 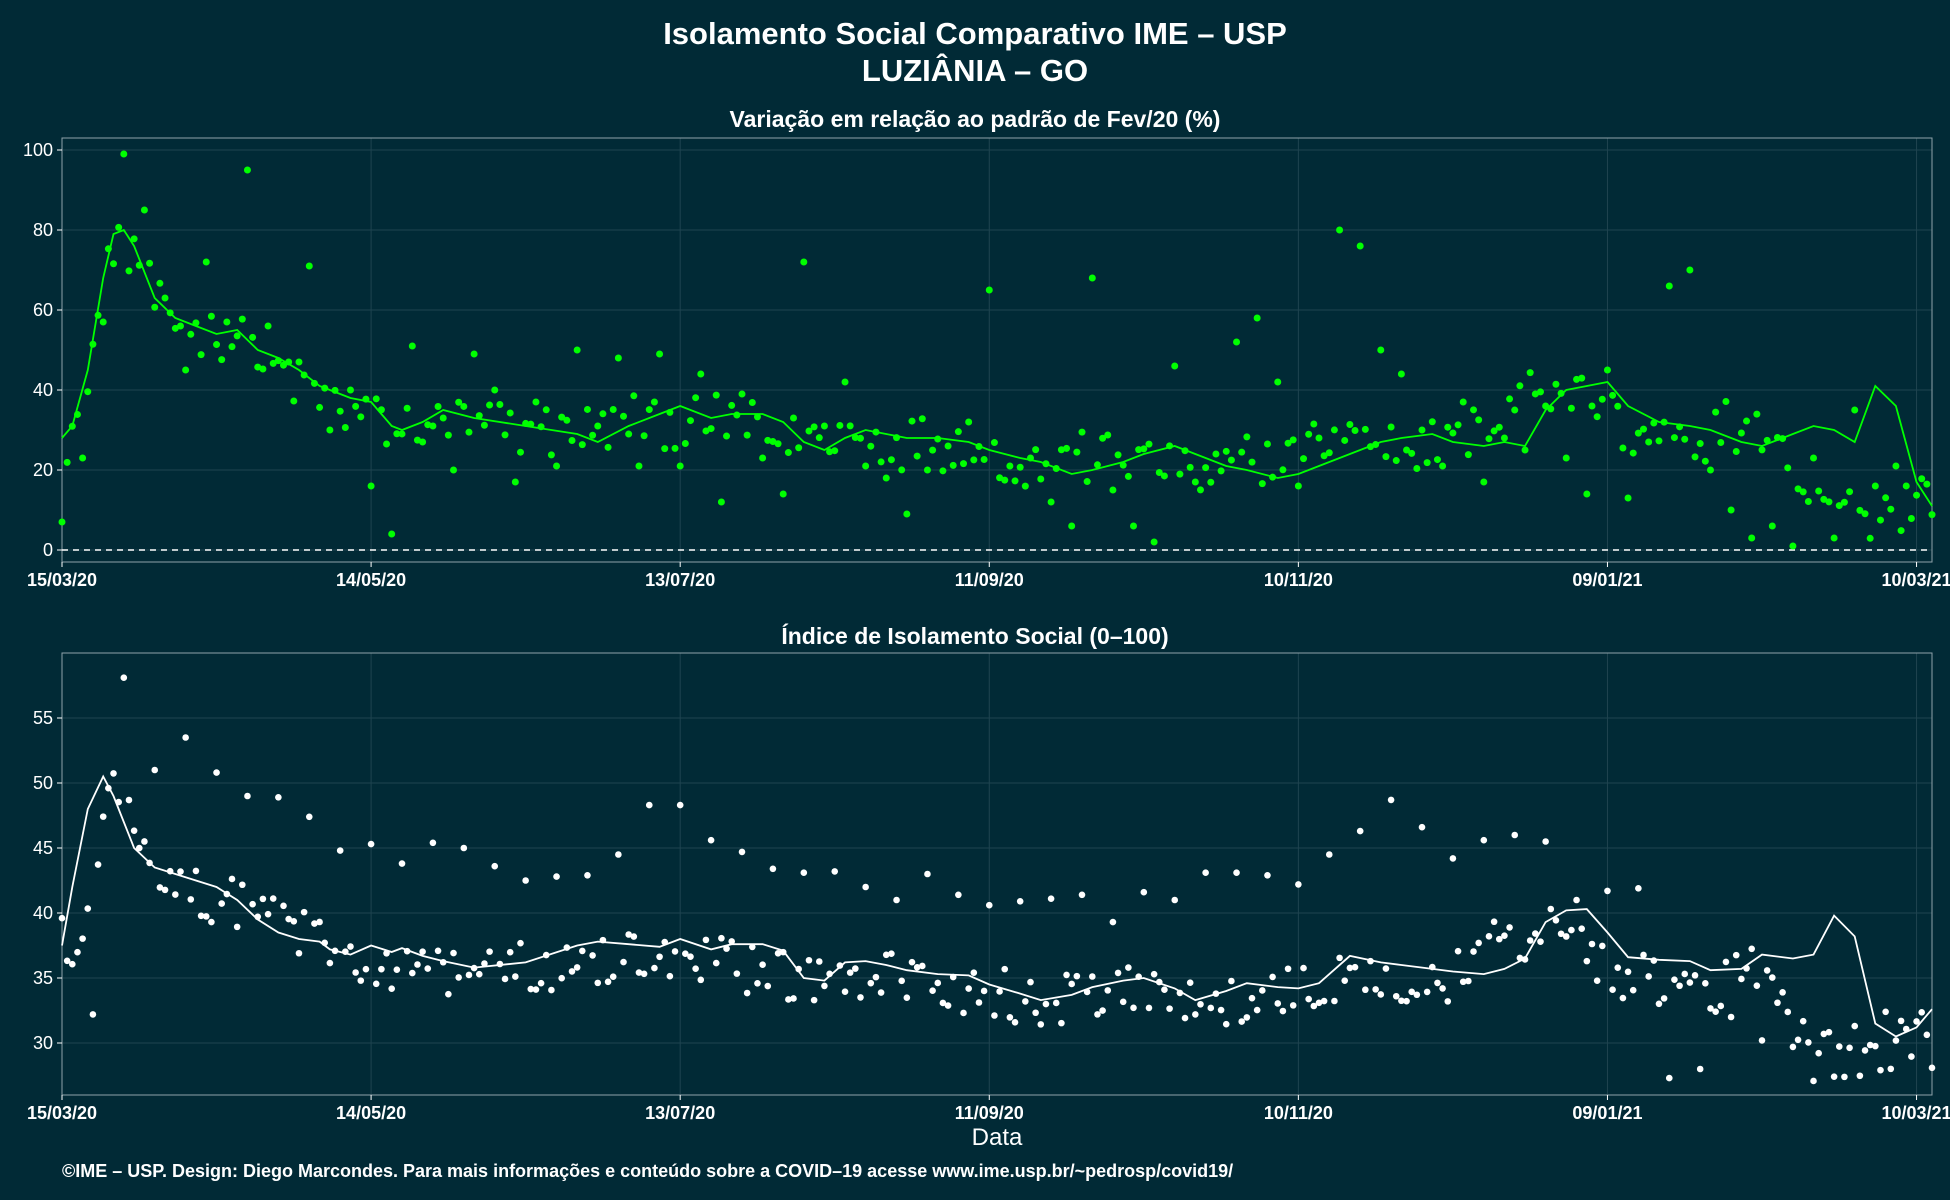 What do you see at coordinates (975, 70) in the screenshot?
I see `figure-title-line2: LUZIÂNIA – GO` at bounding box center [975, 70].